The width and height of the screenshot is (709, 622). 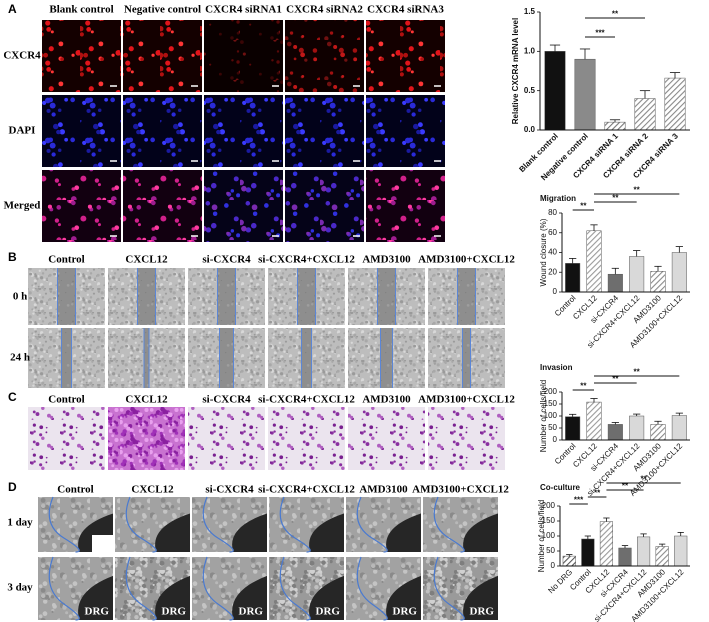 What do you see at coordinates (552, 271) in the screenshot?
I see `y-tick-label: 20` at bounding box center [552, 271].